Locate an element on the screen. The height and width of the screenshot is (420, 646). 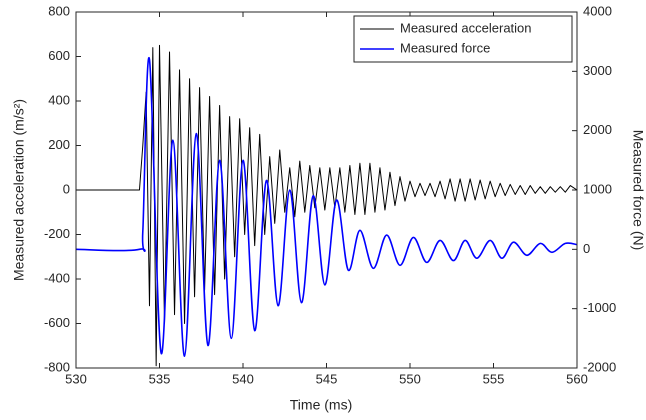
x-tick-label: 560 is located at coordinates (577, 378).